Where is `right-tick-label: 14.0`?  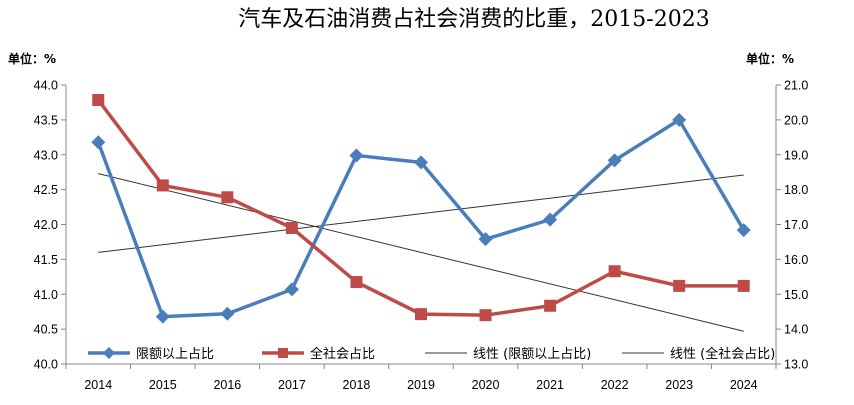
right-tick-label: 14.0 is located at coordinates (796, 330).